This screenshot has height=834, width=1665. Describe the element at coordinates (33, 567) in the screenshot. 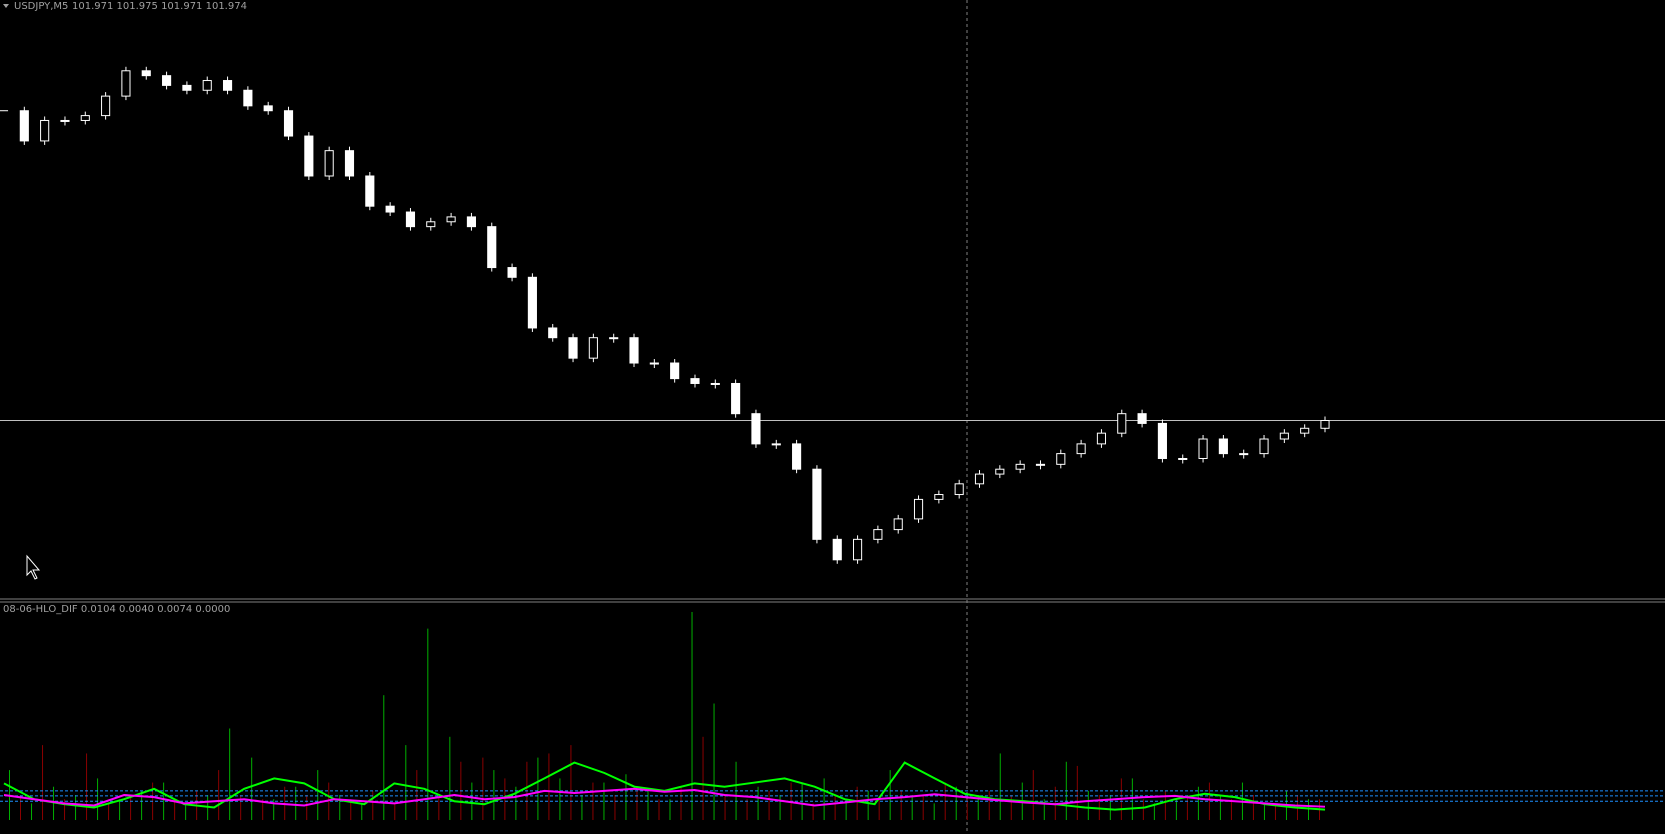

I see `mouse-cursor` at that location.